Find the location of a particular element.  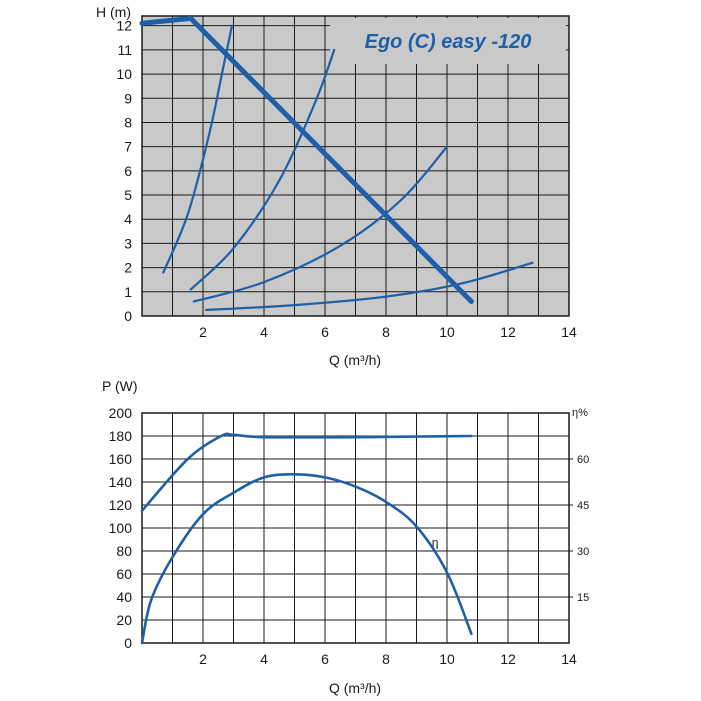

bottom-y-tick-label: 140 is located at coordinates (121, 482).